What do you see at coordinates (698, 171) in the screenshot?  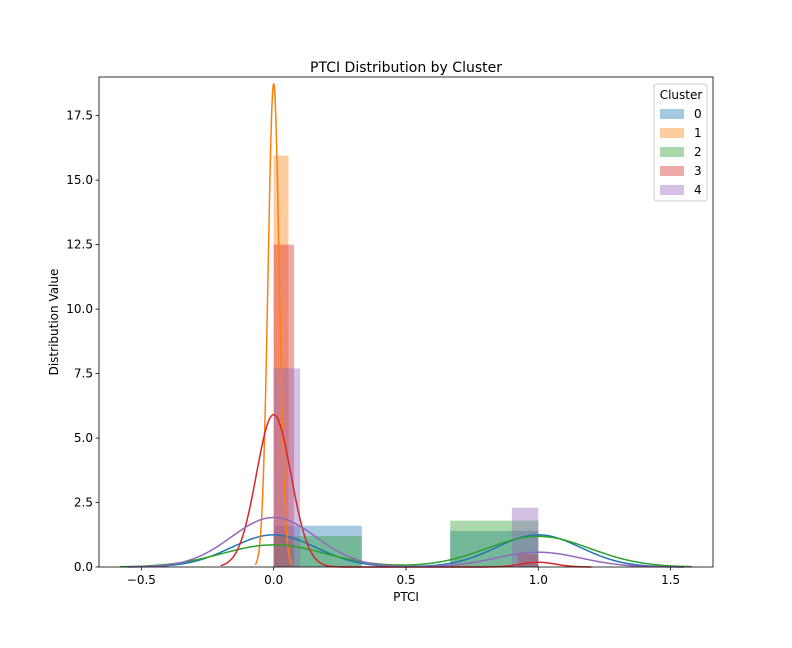 I see `legend-label-3: 3` at bounding box center [698, 171].